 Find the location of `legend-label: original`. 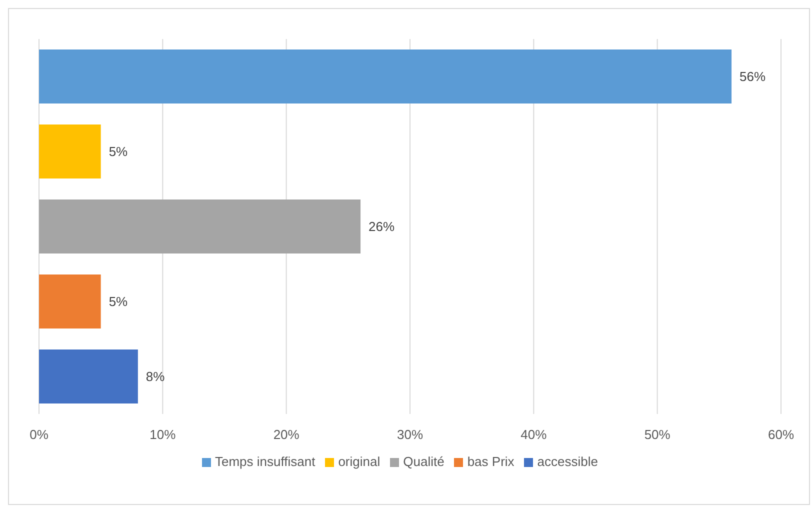

legend-label: original is located at coordinates (359, 461).